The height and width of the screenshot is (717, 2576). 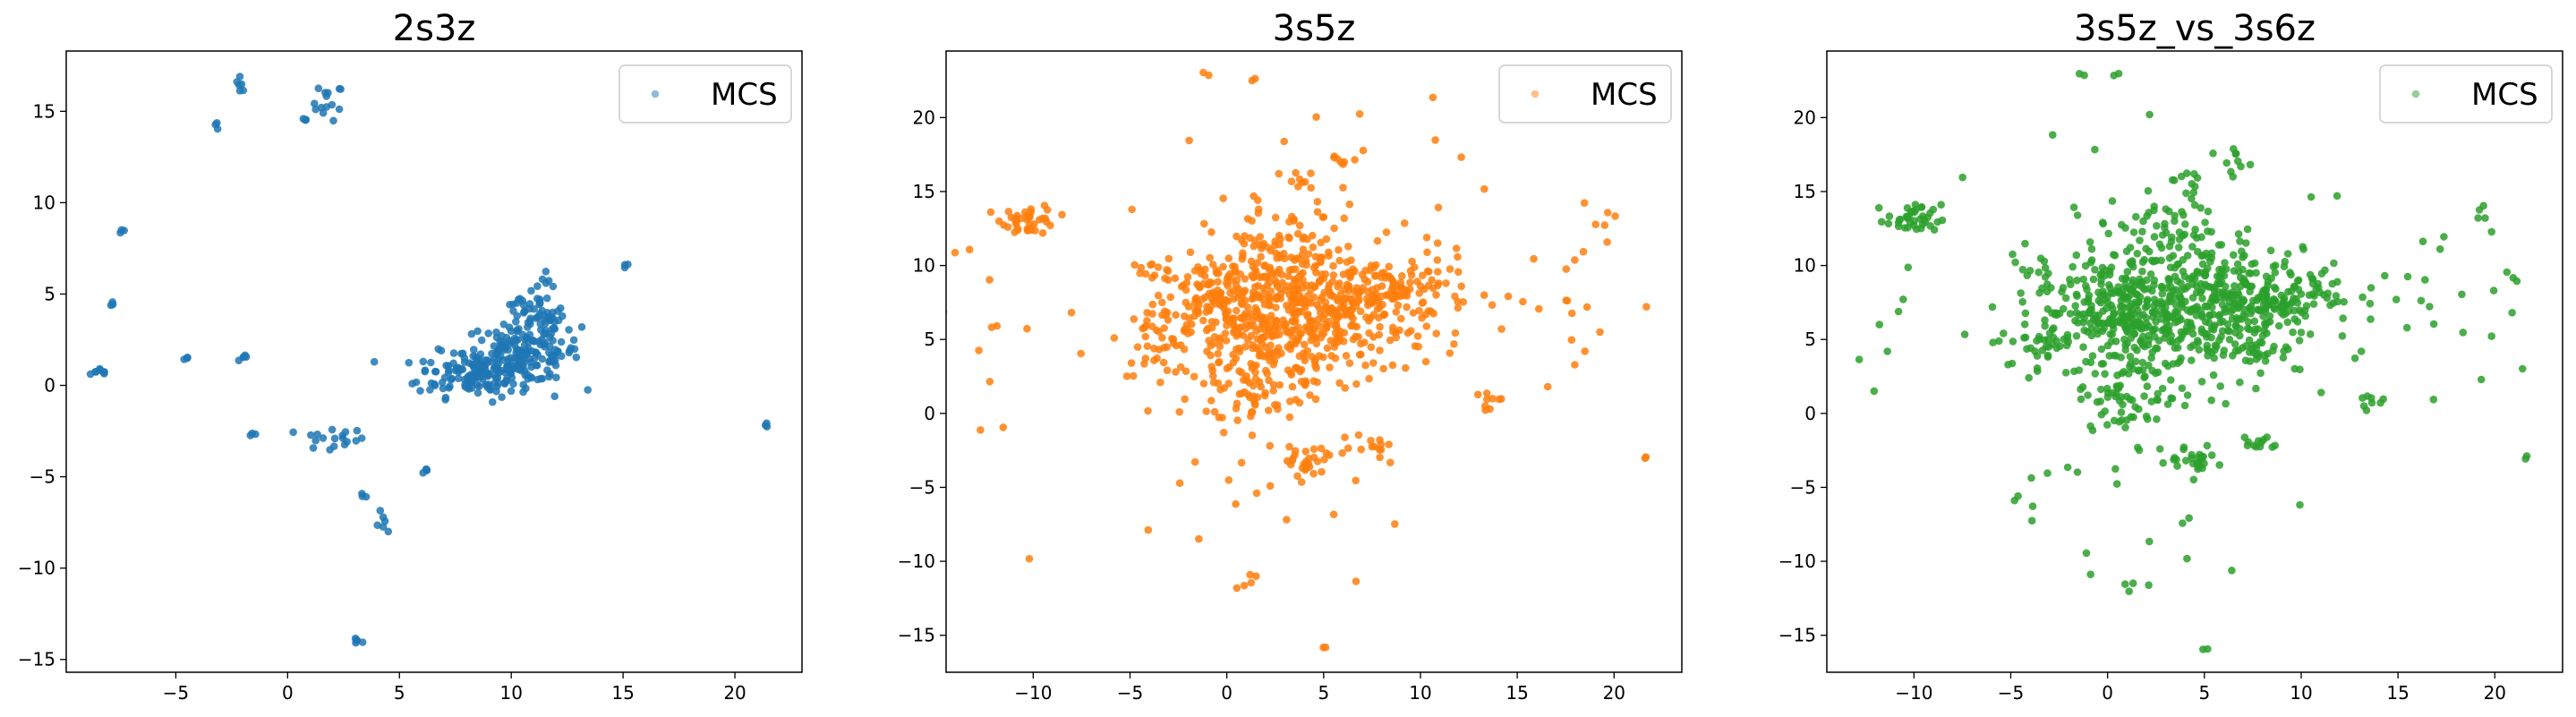 What do you see at coordinates (2301, 693) in the screenshot?
I see `x-tick-label: 10` at bounding box center [2301, 693].